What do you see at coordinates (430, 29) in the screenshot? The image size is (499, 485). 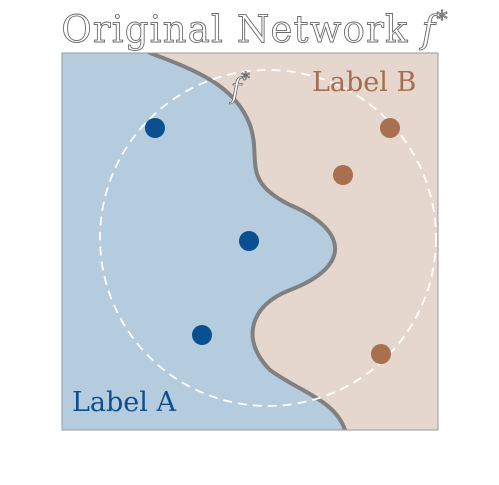 I see `title-symbol: f` at bounding box center [430, 29].